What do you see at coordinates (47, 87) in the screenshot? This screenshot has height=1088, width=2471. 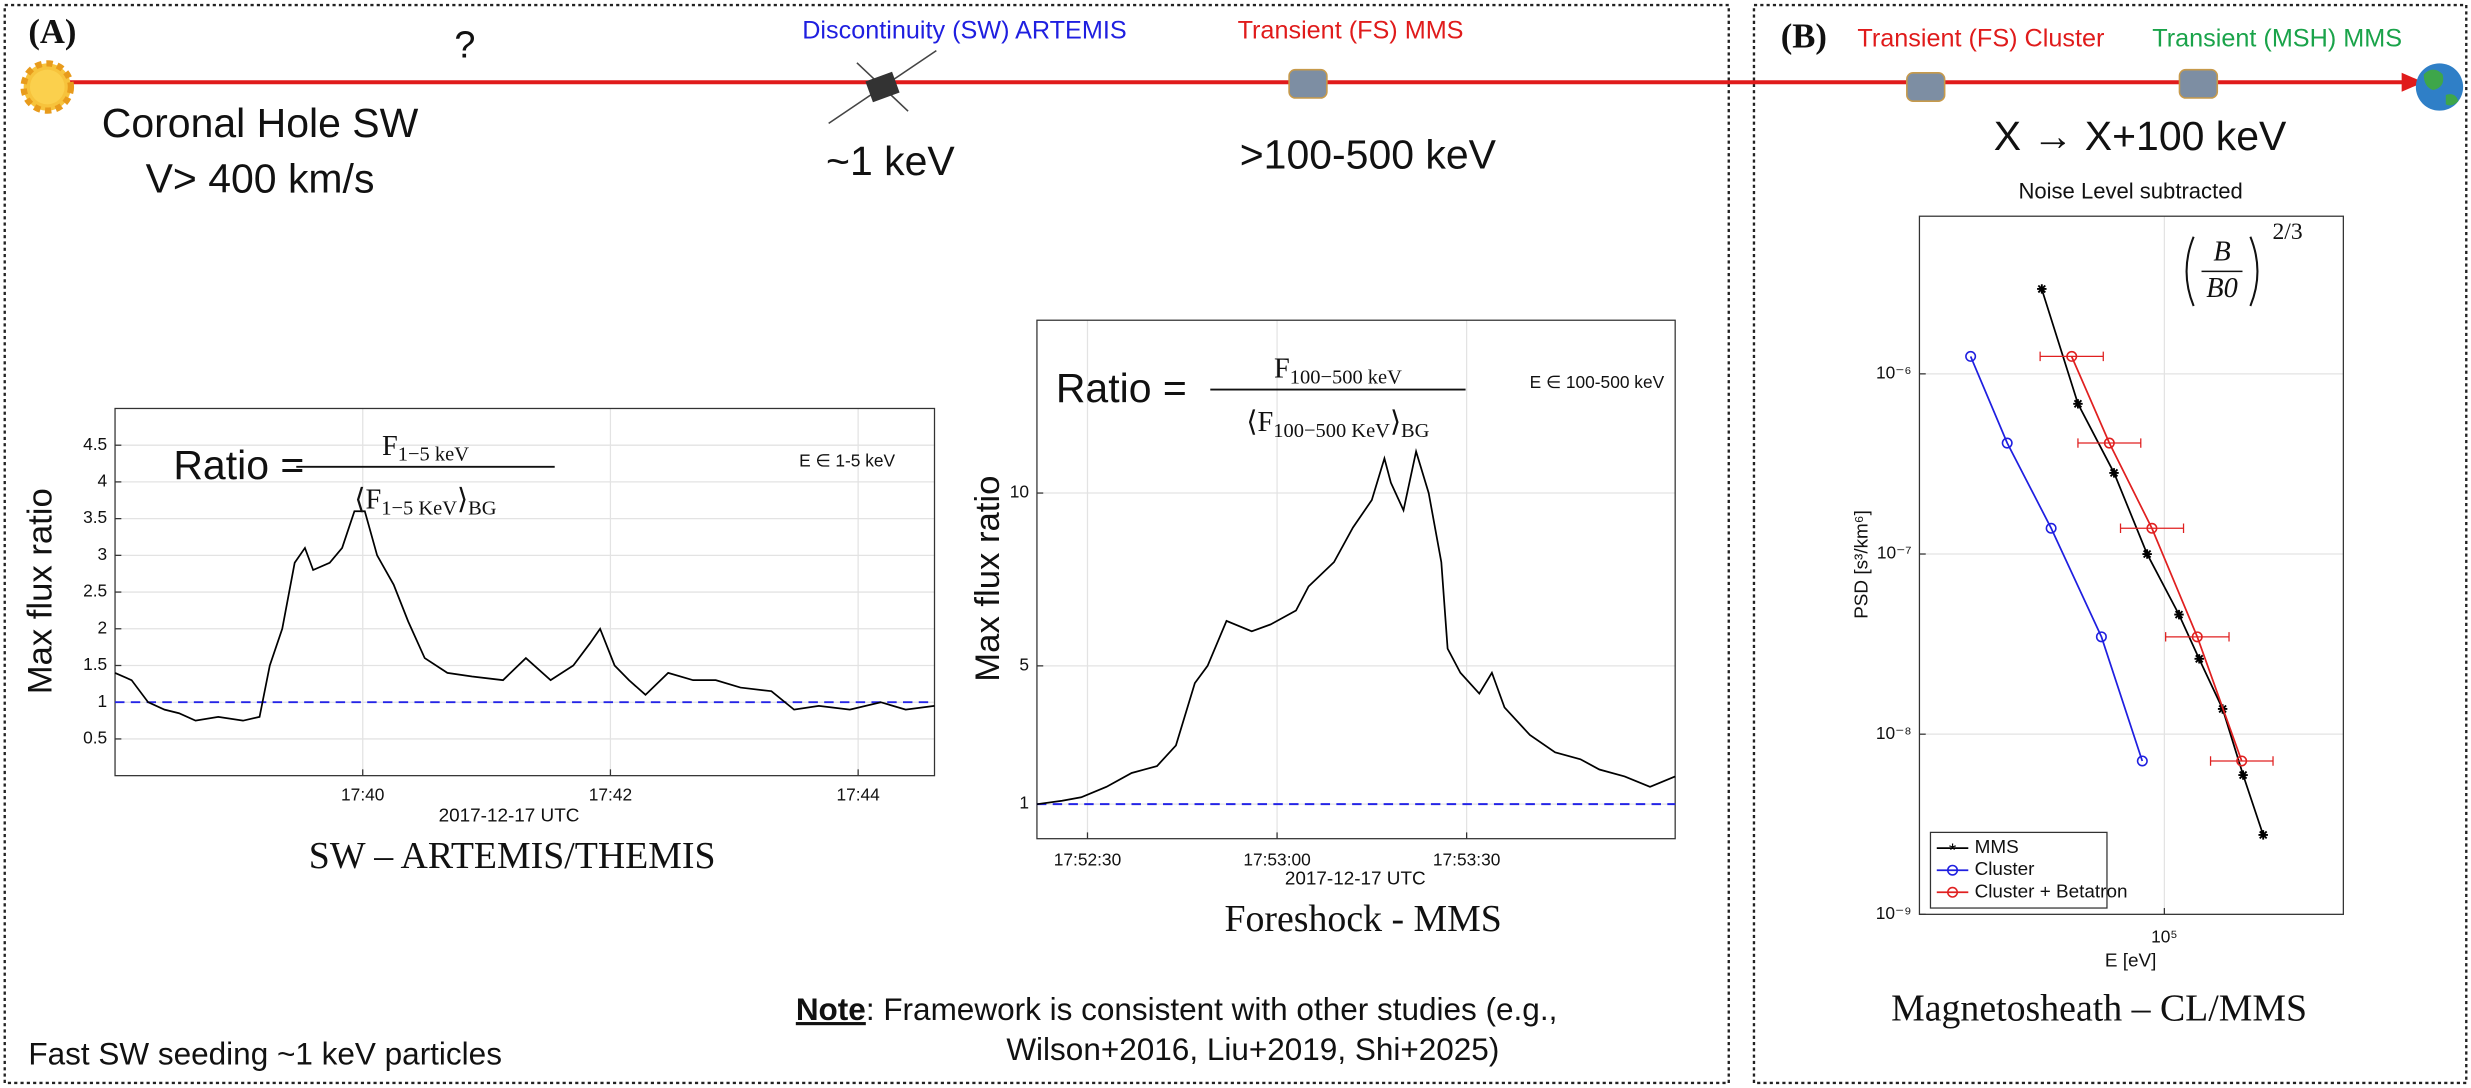 I see `sun` at bounding box center [47, 87].